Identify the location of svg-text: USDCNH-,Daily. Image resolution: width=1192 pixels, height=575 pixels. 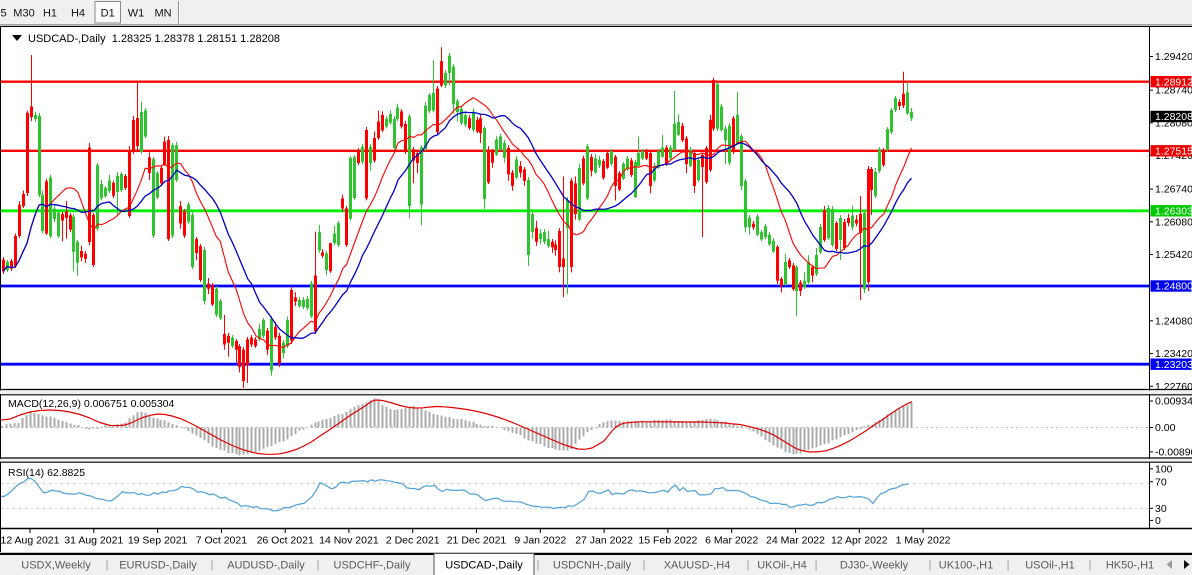
(592, 566).